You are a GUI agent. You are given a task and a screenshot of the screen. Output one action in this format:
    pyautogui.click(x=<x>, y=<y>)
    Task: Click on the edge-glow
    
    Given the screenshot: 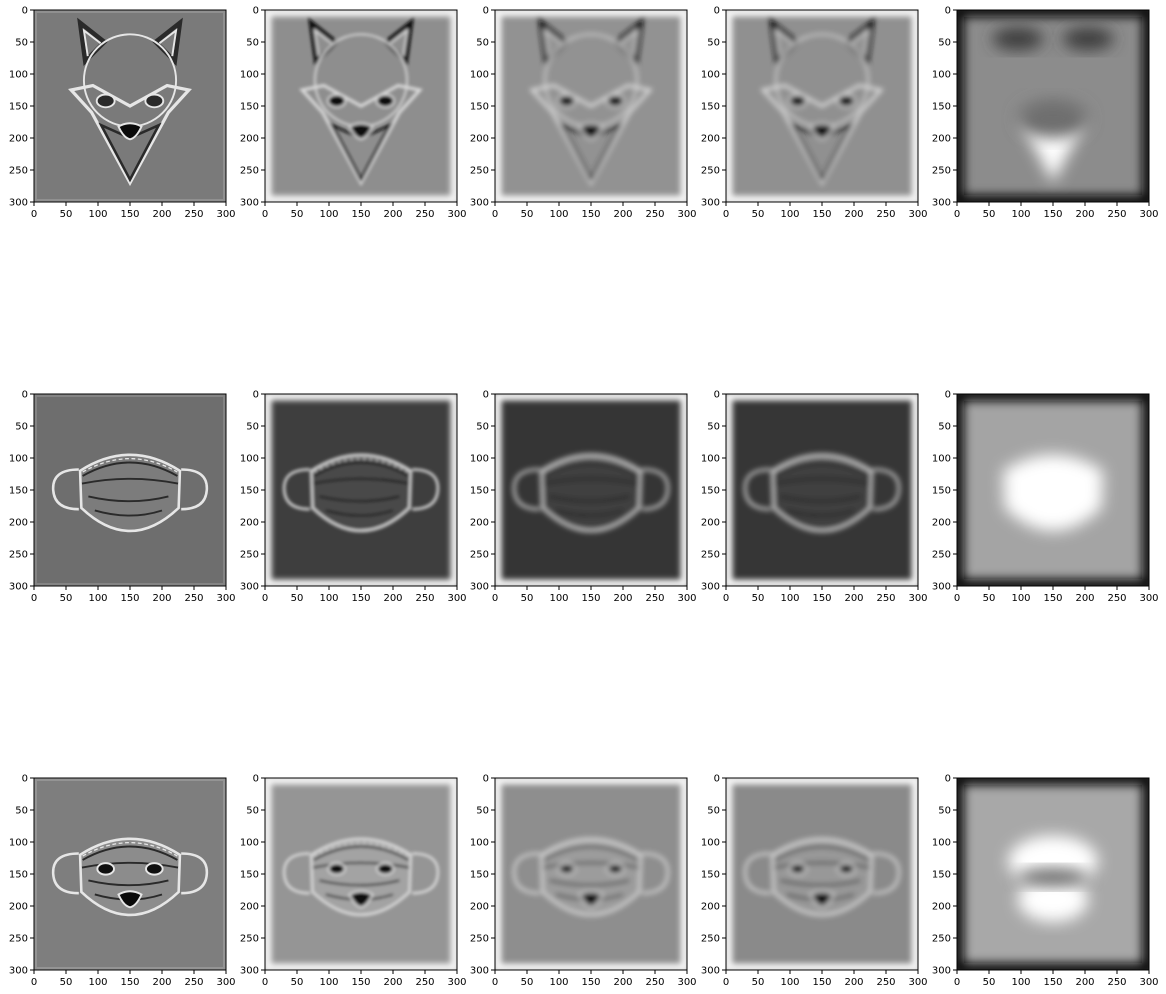 What is the action you would take?
    pyautogui.click(x=361, y=874)
    